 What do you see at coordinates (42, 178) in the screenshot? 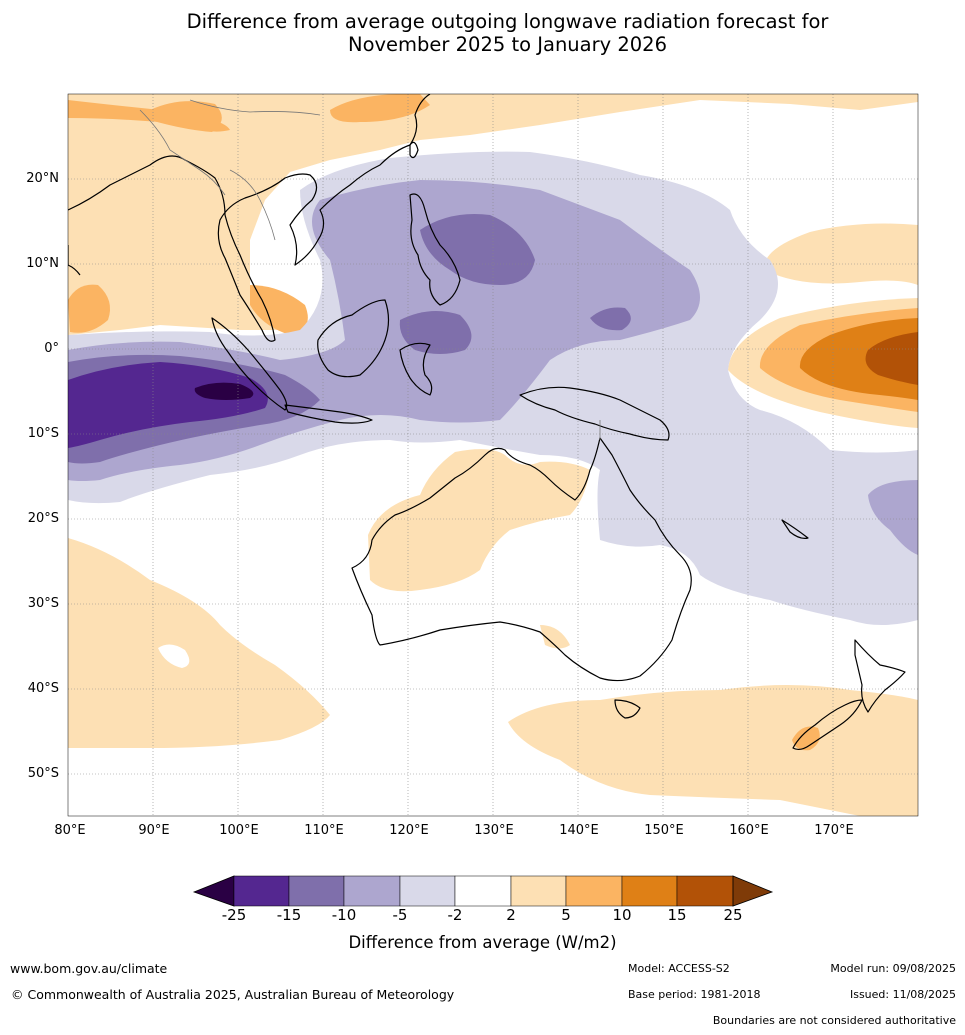
I see `lat-label-20n: 20°N` at bounding box center [42, 178].